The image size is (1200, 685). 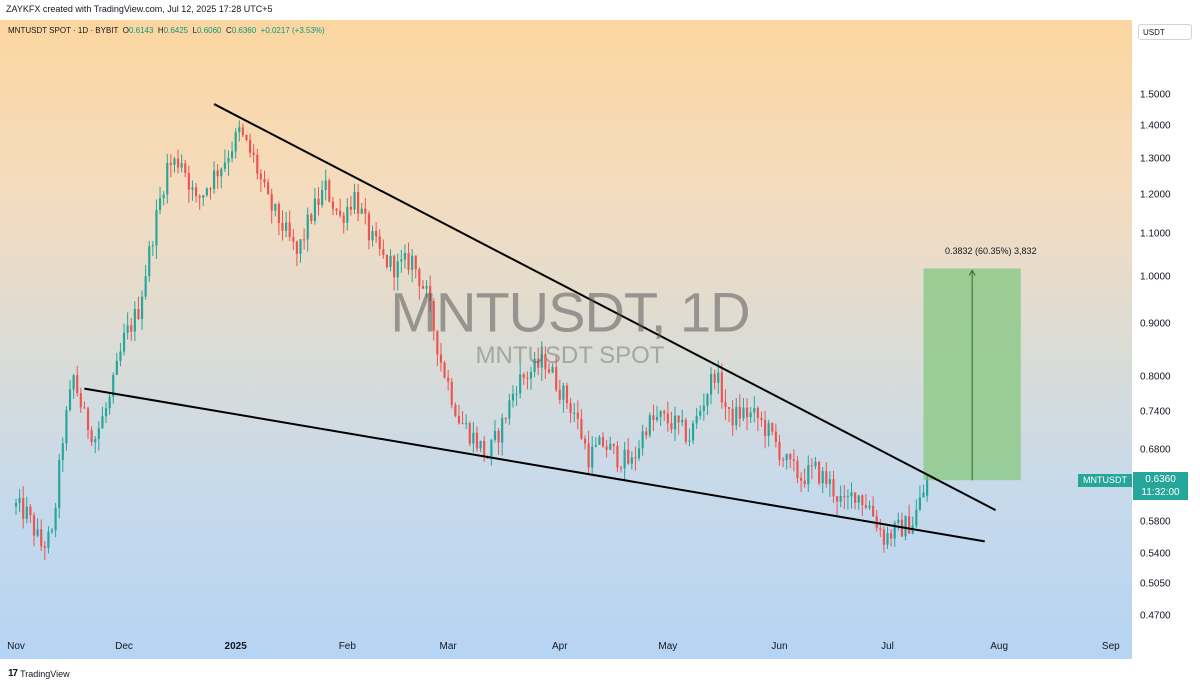 What do you see at coordinates (1155, 195) in the screenshot?
I see `price-tick: 1.2000` at bounding box center [1155, 195].